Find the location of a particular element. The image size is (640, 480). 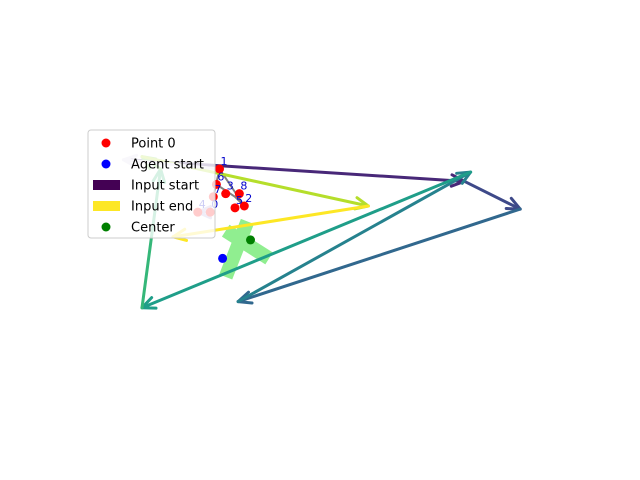

agent-start-marker is located at coordinates (223, 258).